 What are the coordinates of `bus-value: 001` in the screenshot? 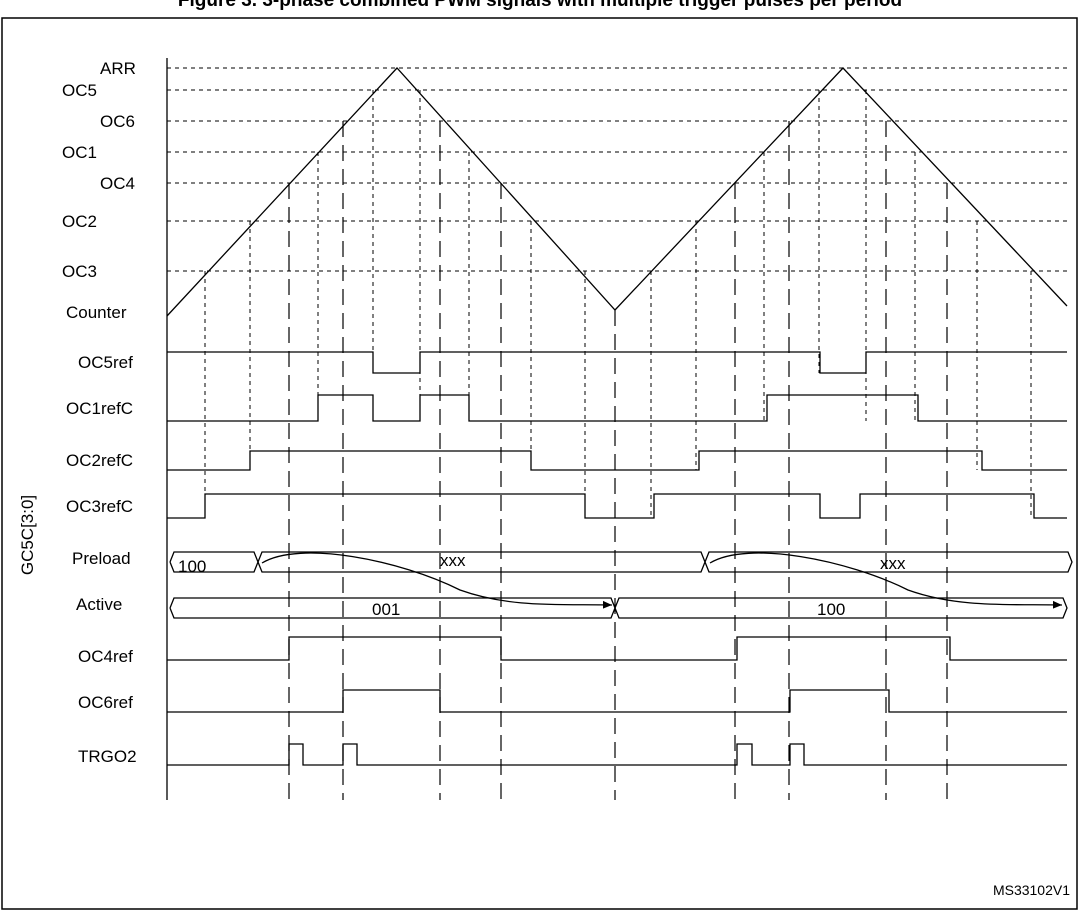 It's located at (386, 609).